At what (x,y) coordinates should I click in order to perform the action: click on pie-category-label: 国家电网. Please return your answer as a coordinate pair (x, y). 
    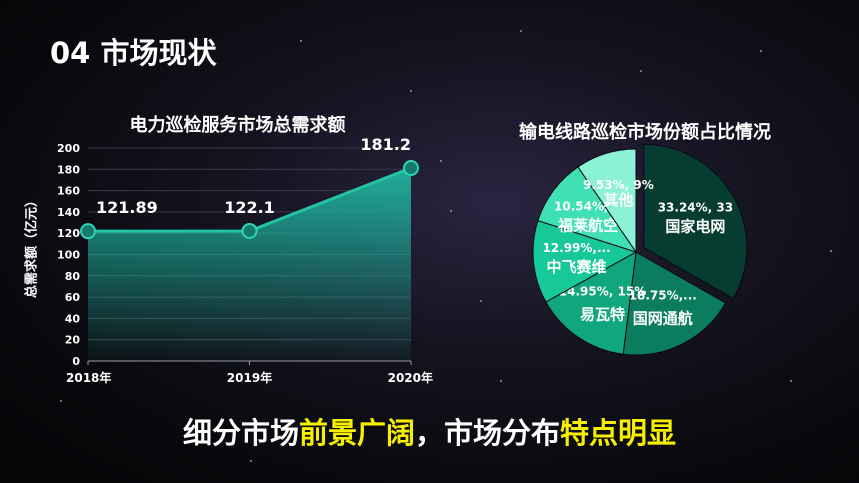
    Looking at the image, I should click on (695, 226).